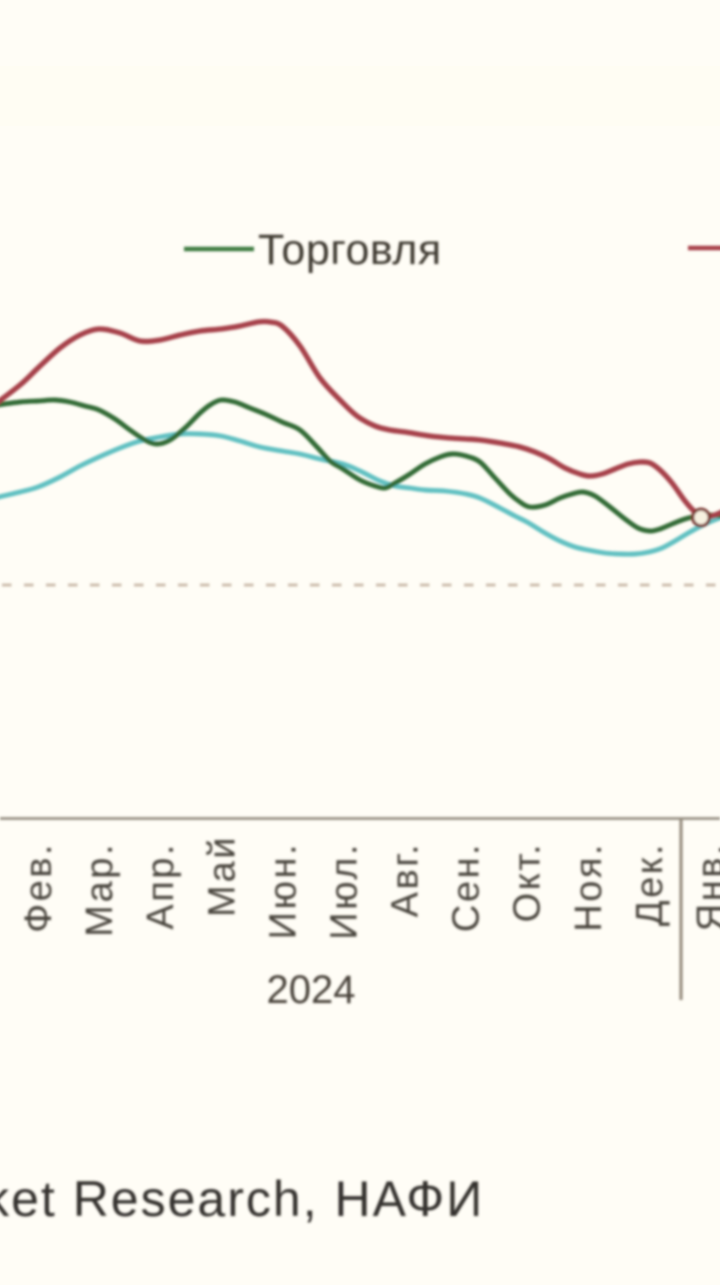 The image size is (720, 1285). What do you see at coordinates (345, 891) in the screenshot?
I see `svg-text: Июл.` at bounding box center [345, 891].